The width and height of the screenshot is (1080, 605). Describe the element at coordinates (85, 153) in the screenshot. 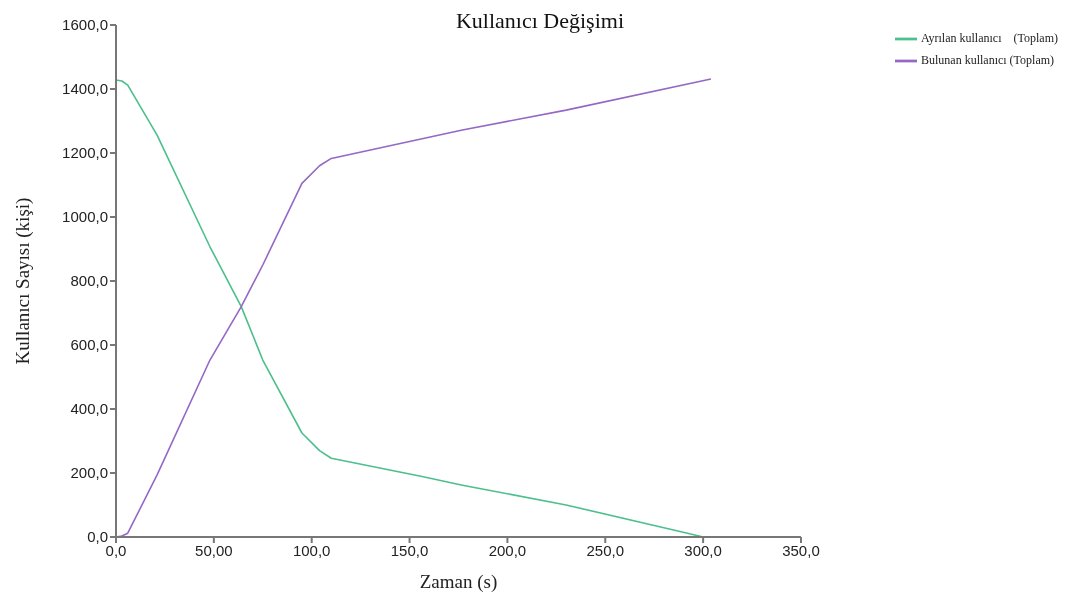

I see `y-tick-label: 1200,0` at that location.